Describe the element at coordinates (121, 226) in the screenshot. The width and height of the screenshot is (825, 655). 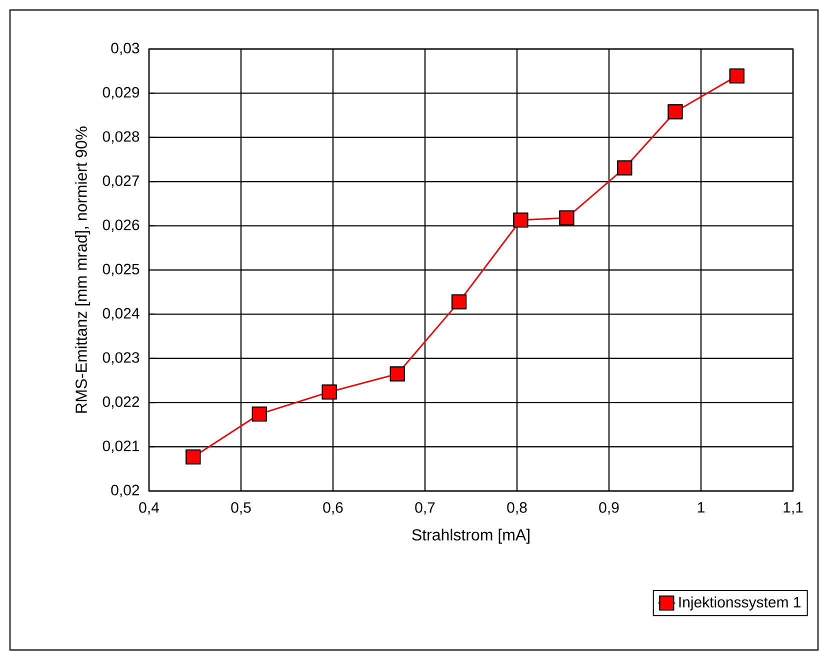
I see `y-tick-label: 0,026` at that location.